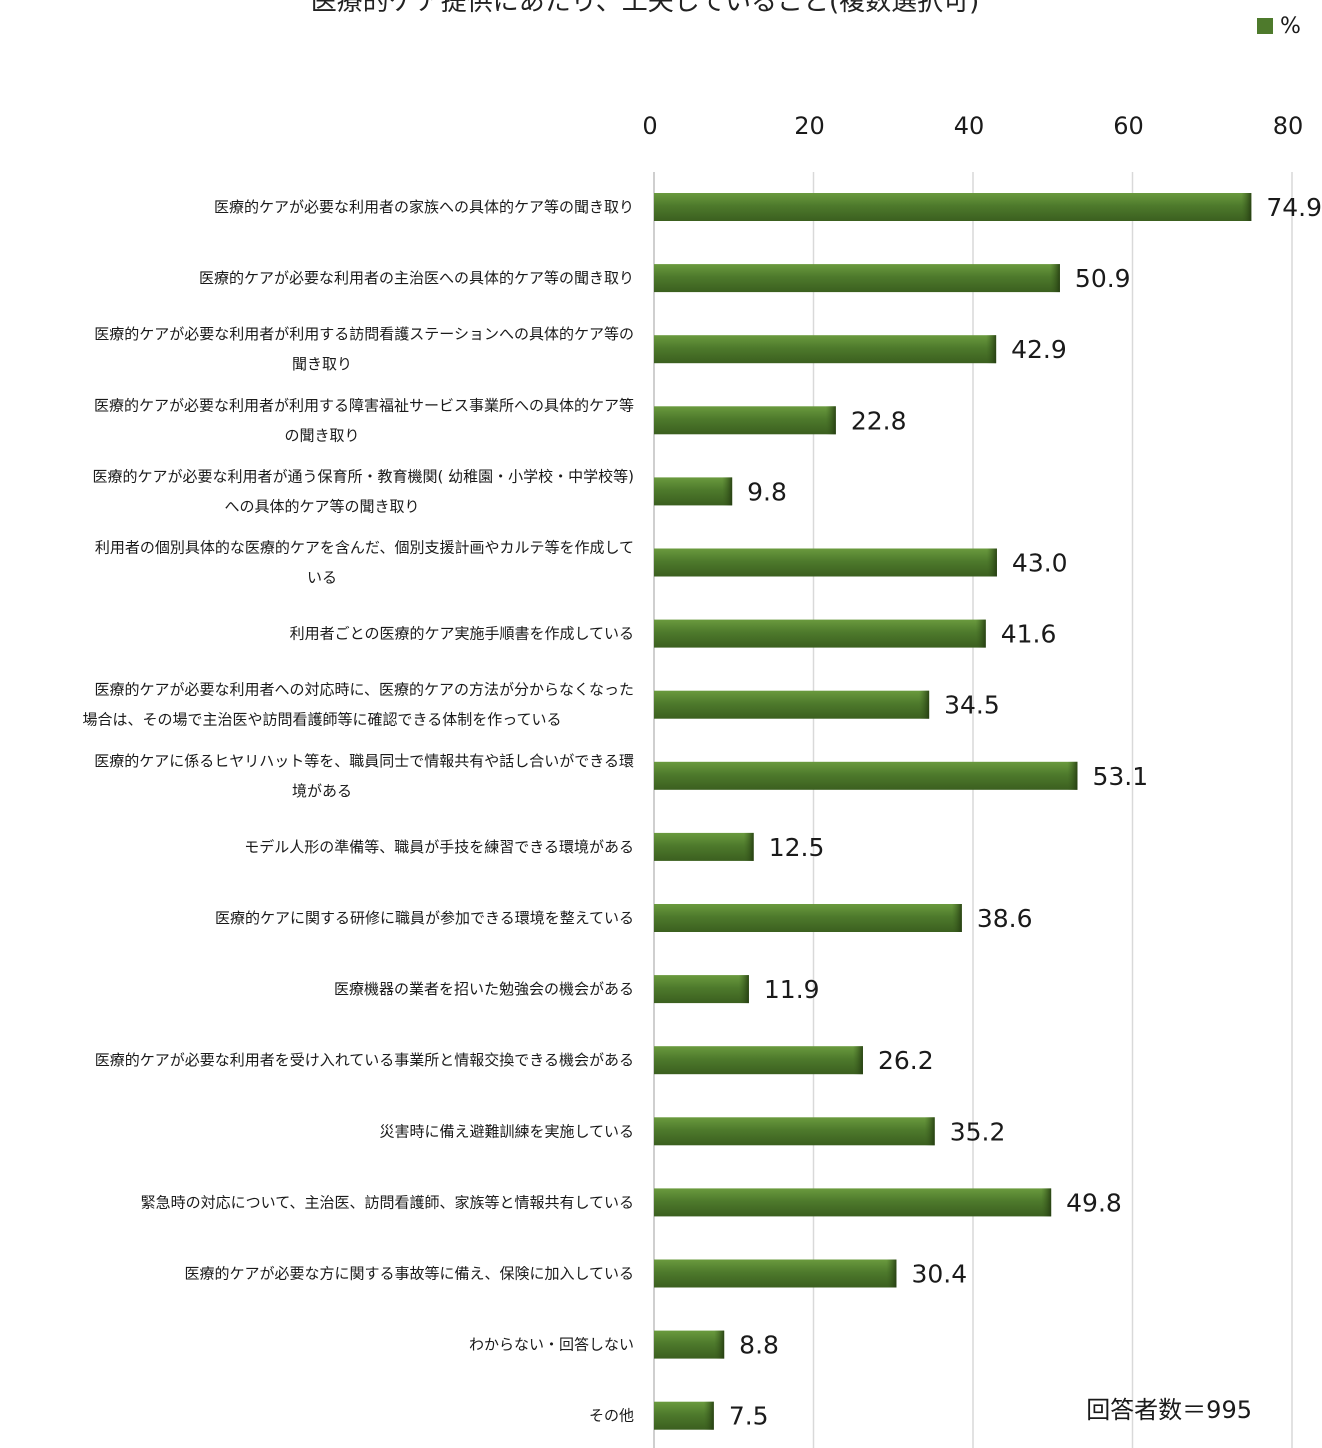  What do you see at coordinates (1265, 26) in the screenshot?
I see `legend-swatch` at bounding box center [1265, 26].